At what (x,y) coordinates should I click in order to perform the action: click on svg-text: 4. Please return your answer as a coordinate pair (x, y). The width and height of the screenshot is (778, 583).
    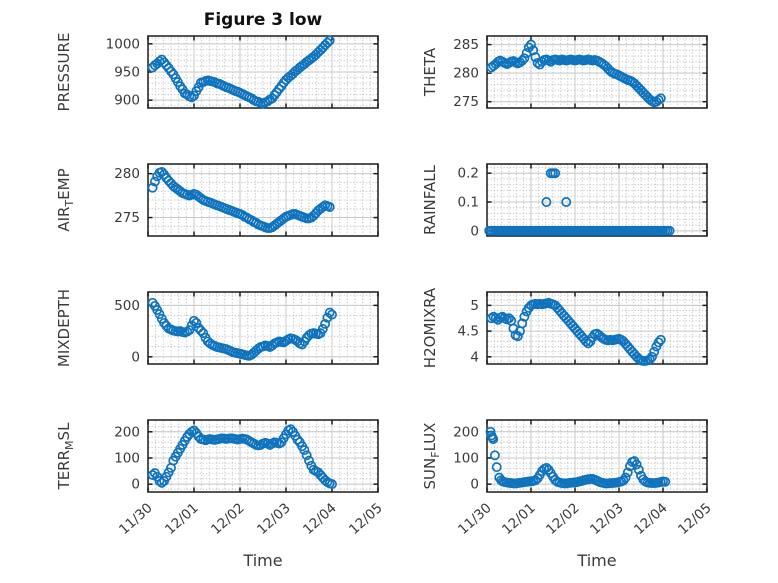
    Looking at the image, I should click on (474, 357).